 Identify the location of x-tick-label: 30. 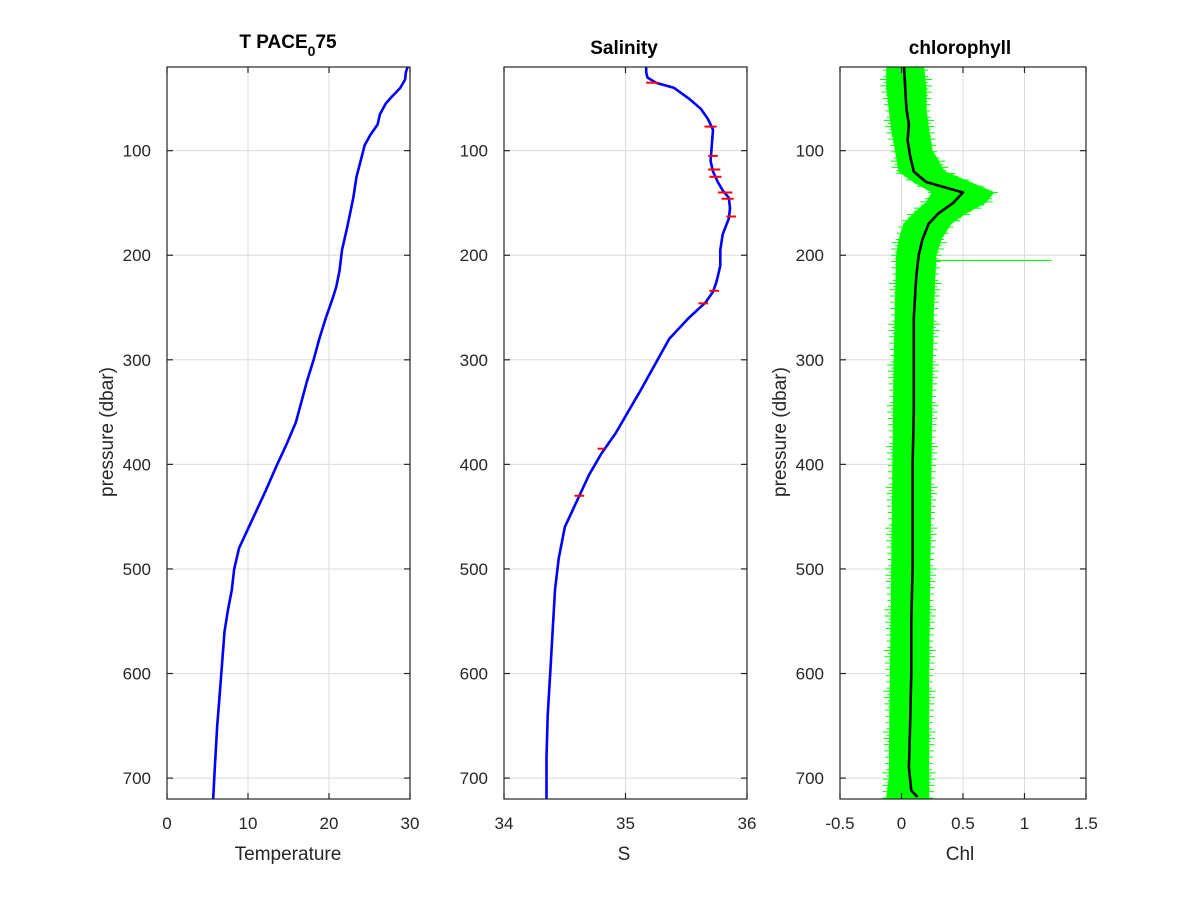
(410, 823).